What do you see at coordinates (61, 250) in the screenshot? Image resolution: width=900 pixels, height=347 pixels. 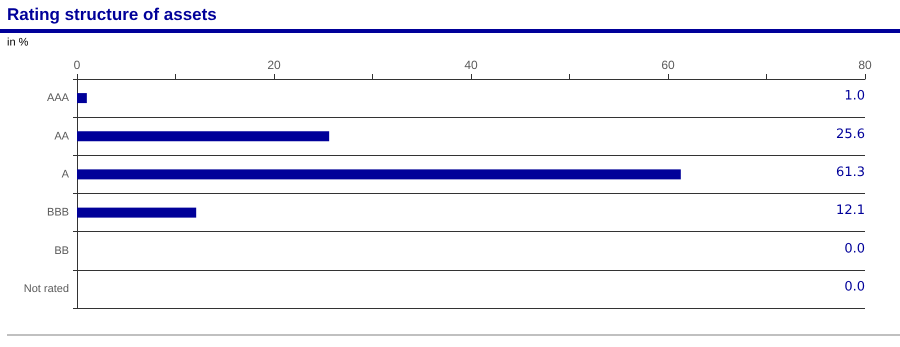 I see `y-tick-label: BB` at bounding box center [61, 250].